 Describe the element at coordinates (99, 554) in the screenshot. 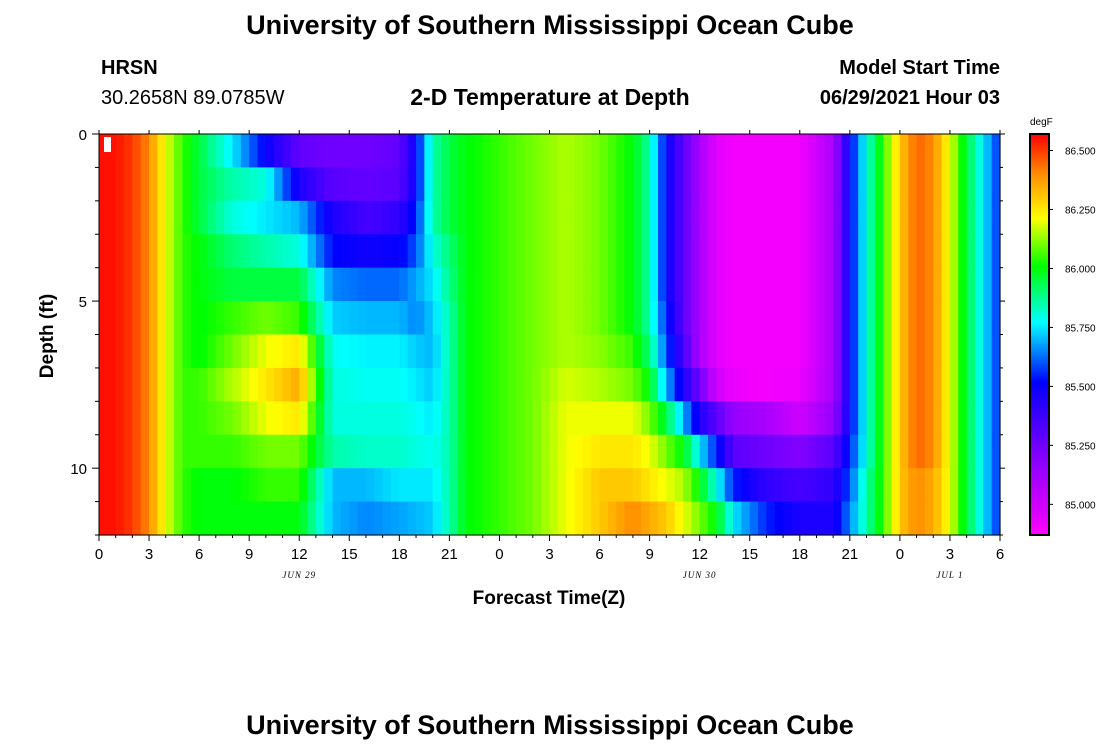

I see `x-tick-label: 0` at that location.